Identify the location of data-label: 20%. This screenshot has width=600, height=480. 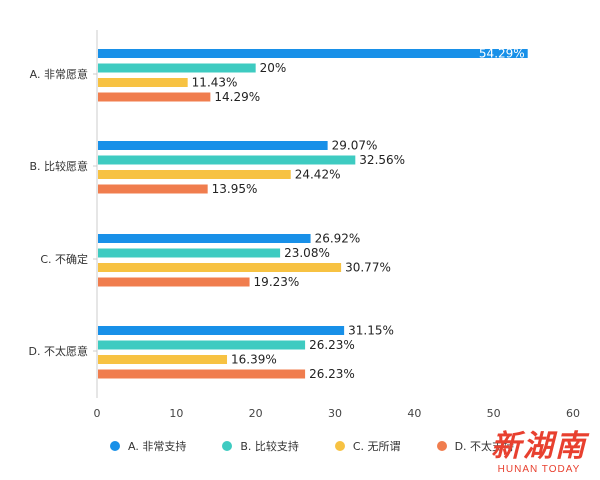
(273, 68).